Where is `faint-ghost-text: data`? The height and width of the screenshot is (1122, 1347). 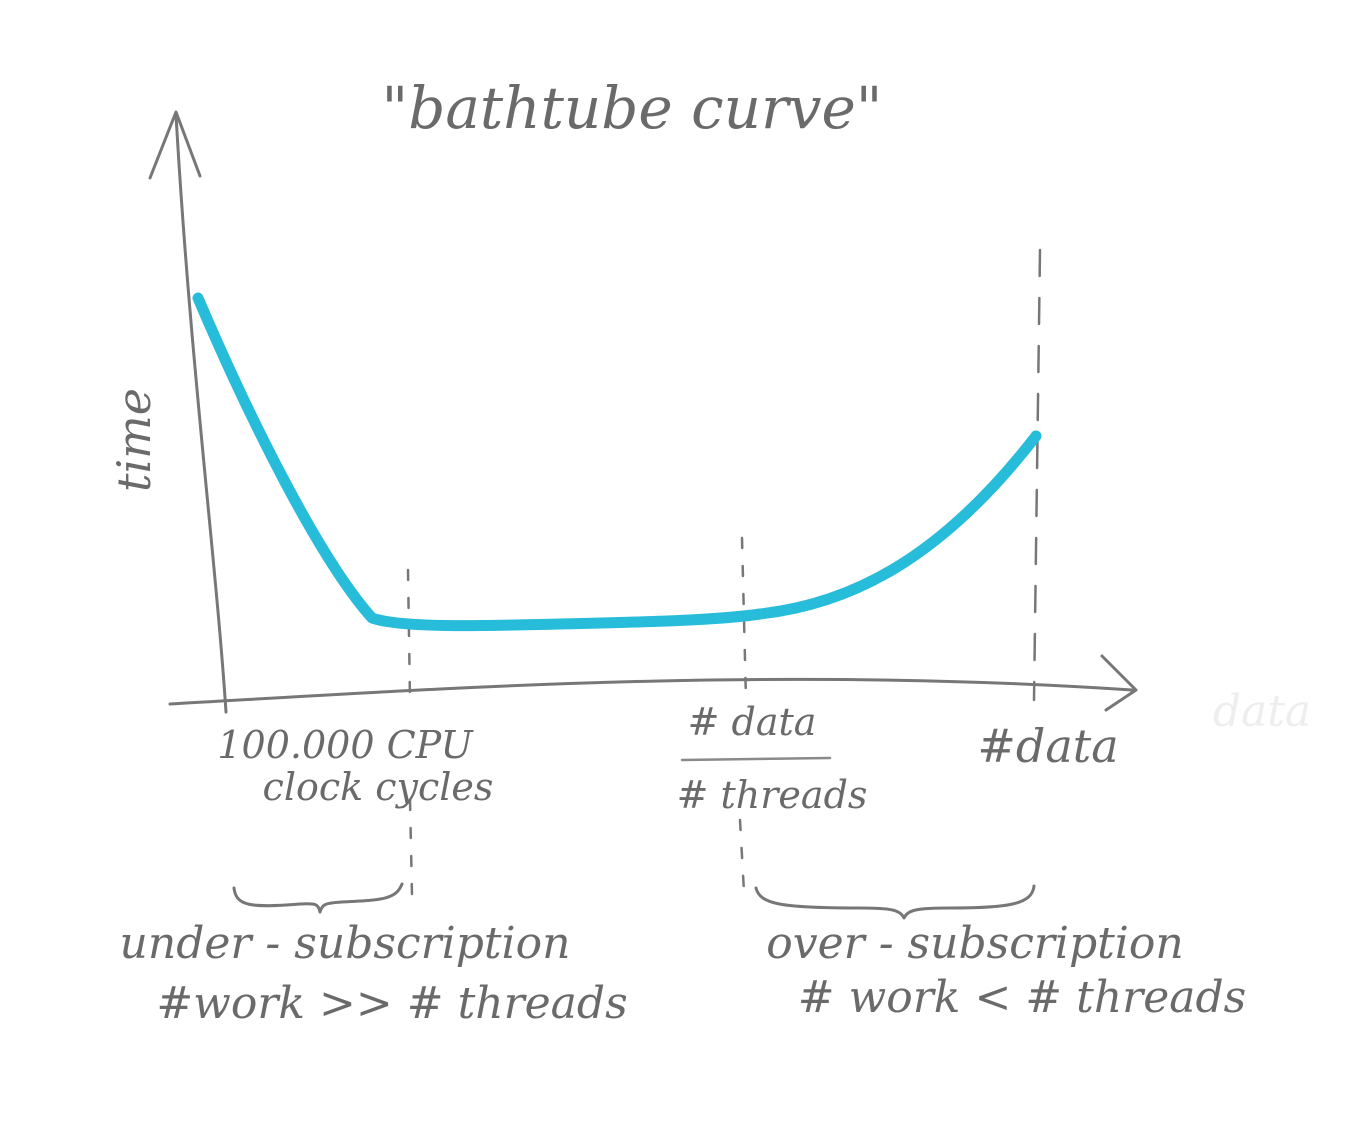
faint-ghost-text: data is located at coordinates (1262, 711).